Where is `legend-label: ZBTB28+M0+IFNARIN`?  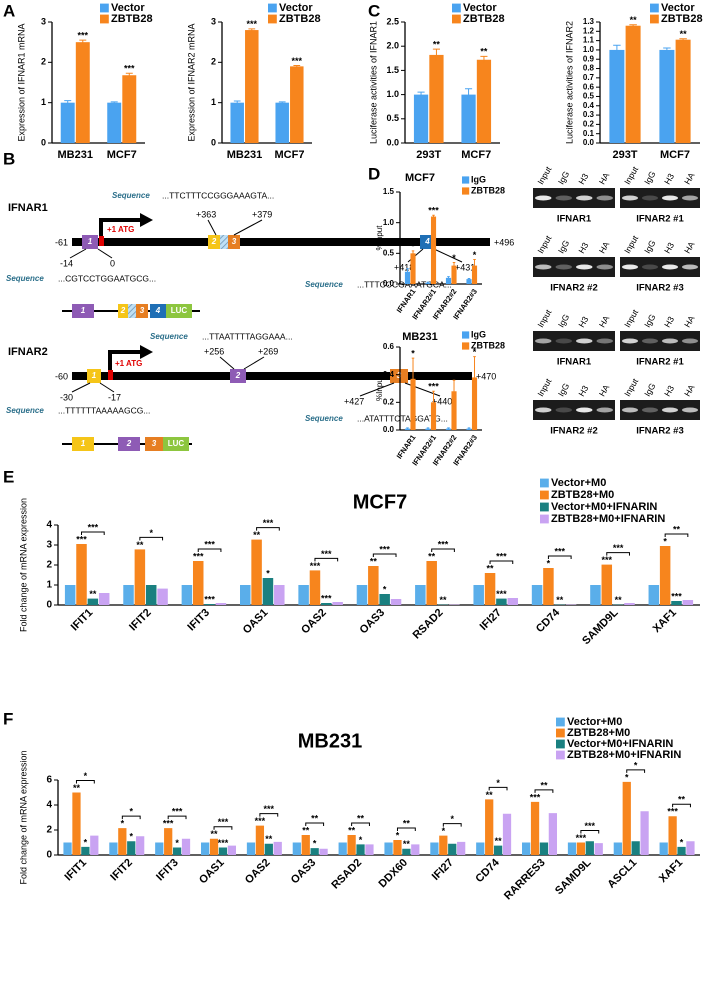
legend-label: ZBTB28+M0+IFNARIN is located at coordinates (624, 755).